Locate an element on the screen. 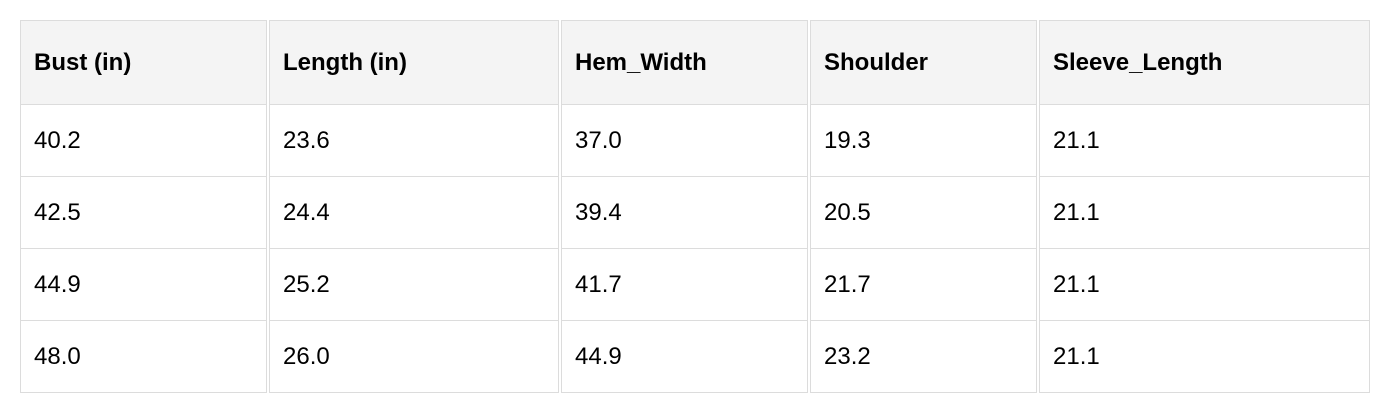  cell: 48.0 is located at coordinates (143, 357).